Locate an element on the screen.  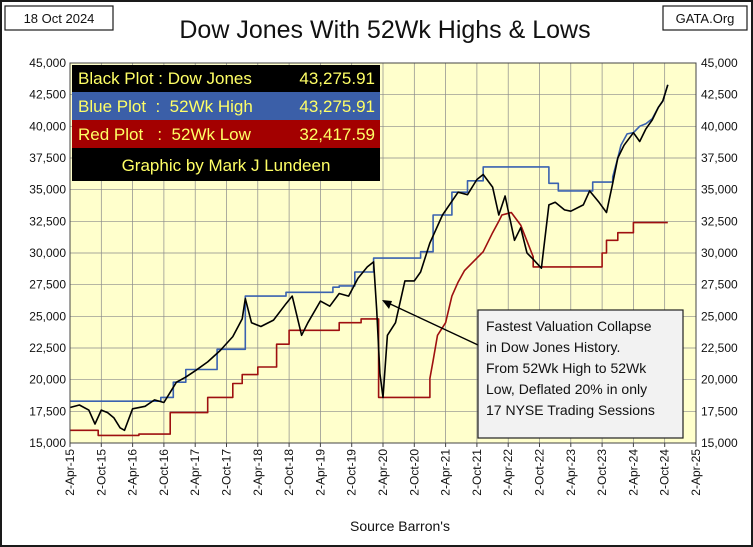
x-tick-label: 2-Oct-19 is located at coordinates (352, 472).